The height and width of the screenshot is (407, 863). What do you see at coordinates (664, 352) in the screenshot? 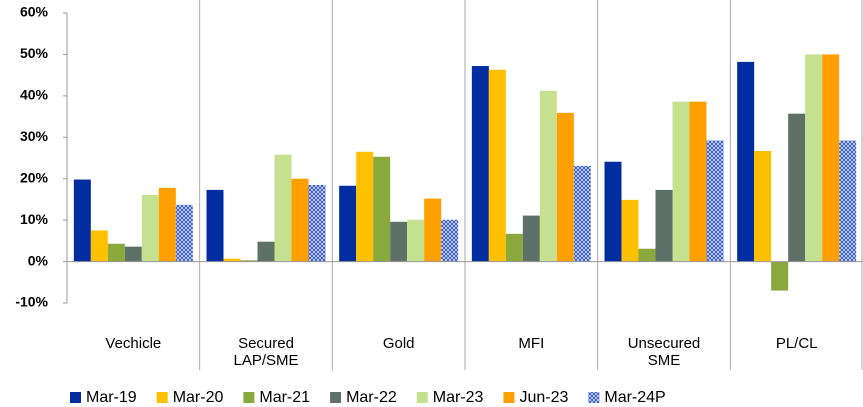
I see `x-tick-label: Unsecured SME` at bounding box center [664, 352].